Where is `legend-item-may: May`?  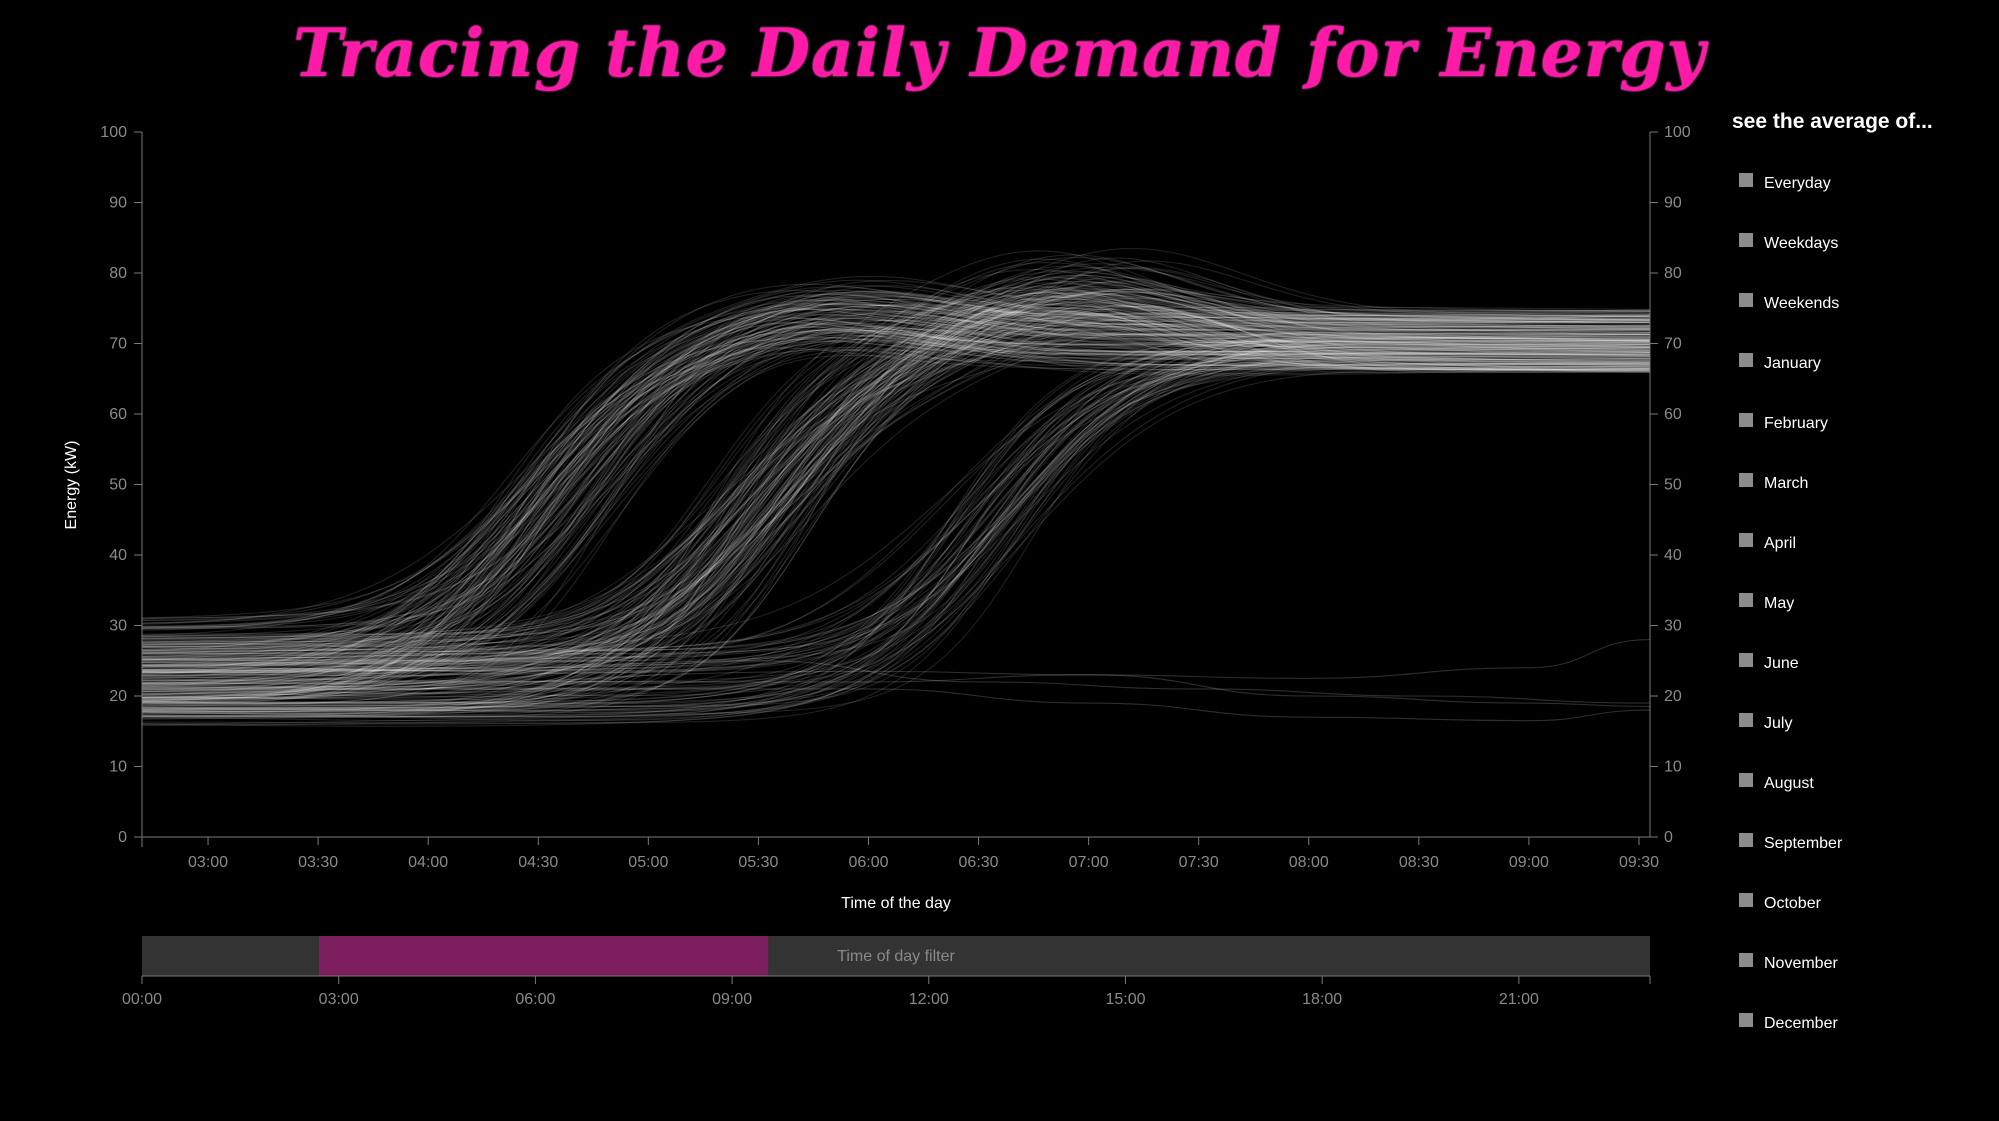 legend-item-may: May is located at coordinates (1863, 602).